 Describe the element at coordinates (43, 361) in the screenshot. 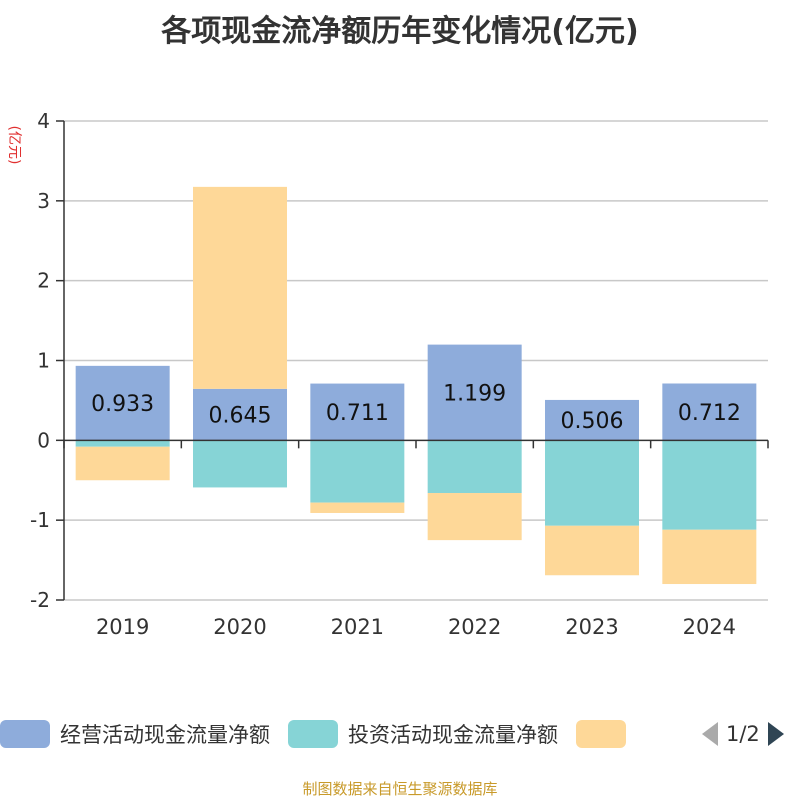

I see `y-tick-label: 1` at that location.